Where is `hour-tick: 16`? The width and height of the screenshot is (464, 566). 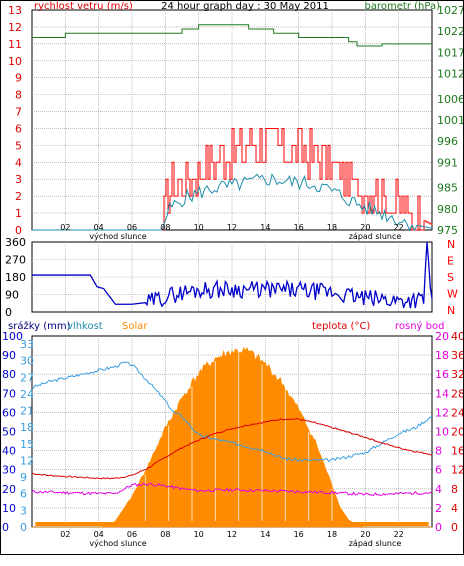 hour-tick: 16 is located at coordinates (299, 227).